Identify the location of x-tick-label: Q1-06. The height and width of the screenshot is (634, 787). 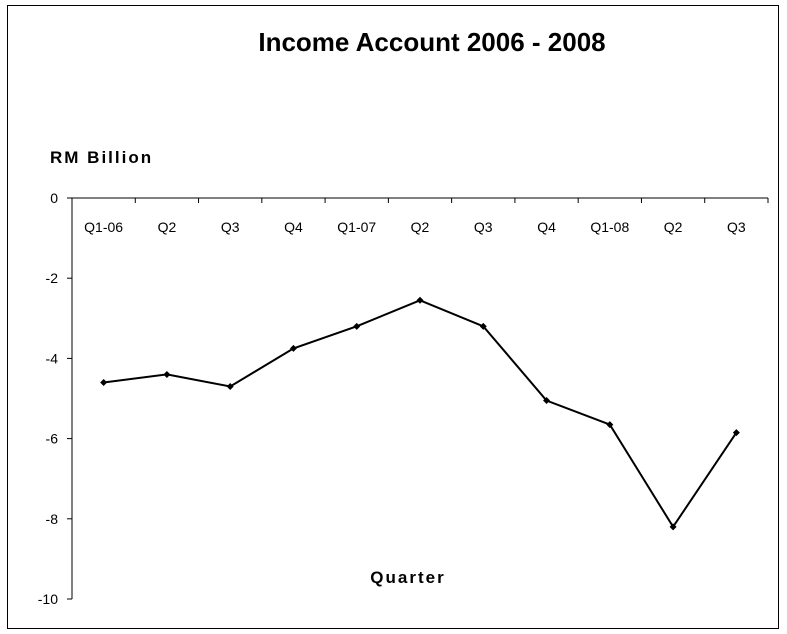
(103, 227).